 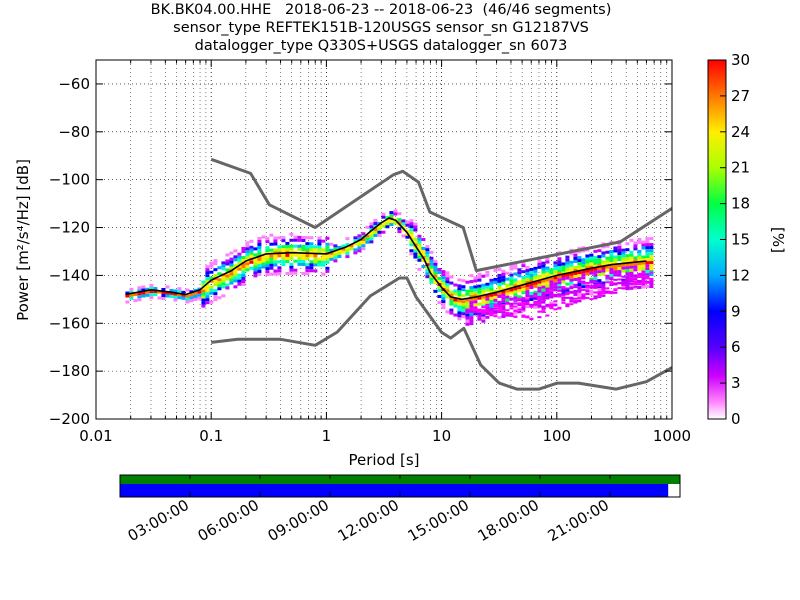 I want to click on colorbar-label: [%], so click(x=778, y=240).